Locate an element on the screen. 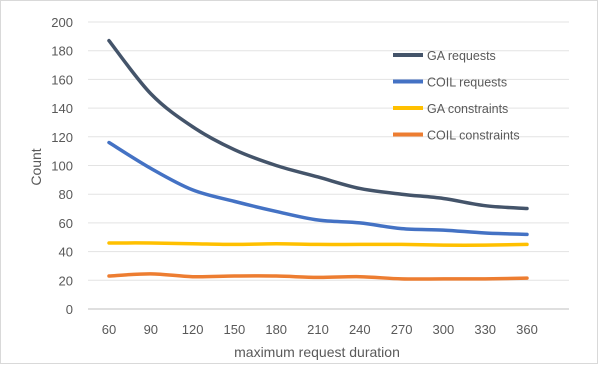 The height and width of the screenshot is (368, 598). y-tick-label: 120 is located at coordinates (62, 137).